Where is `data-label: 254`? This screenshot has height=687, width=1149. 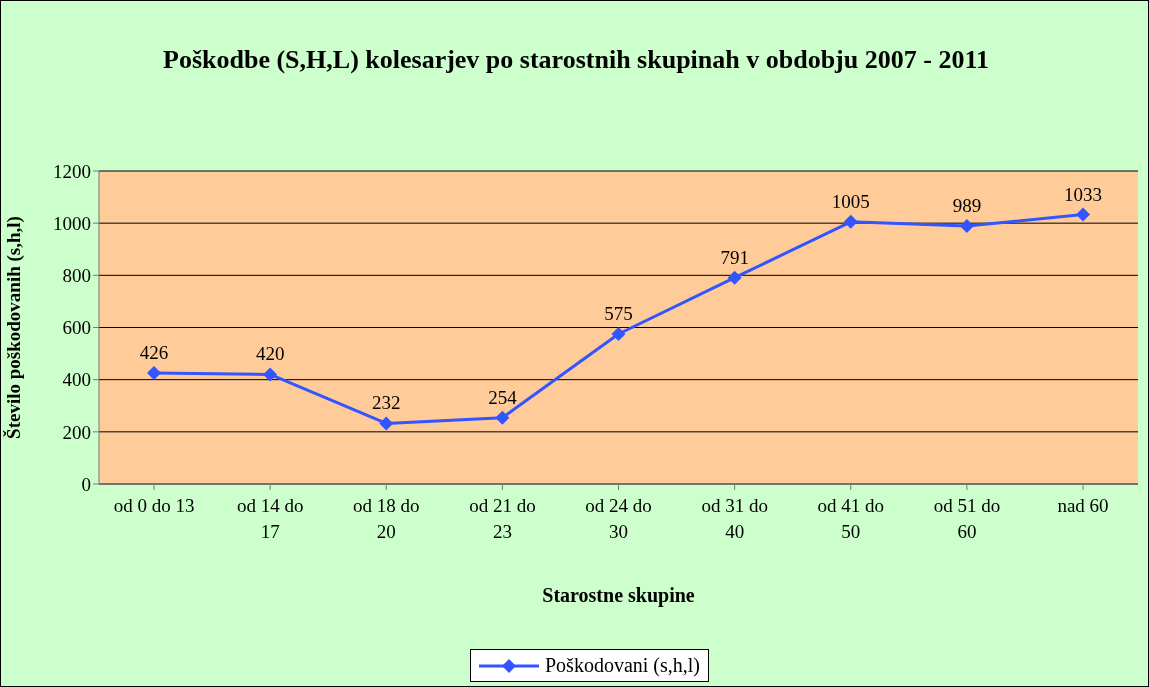 data-label: 254 is located at coordinates (503, 397).